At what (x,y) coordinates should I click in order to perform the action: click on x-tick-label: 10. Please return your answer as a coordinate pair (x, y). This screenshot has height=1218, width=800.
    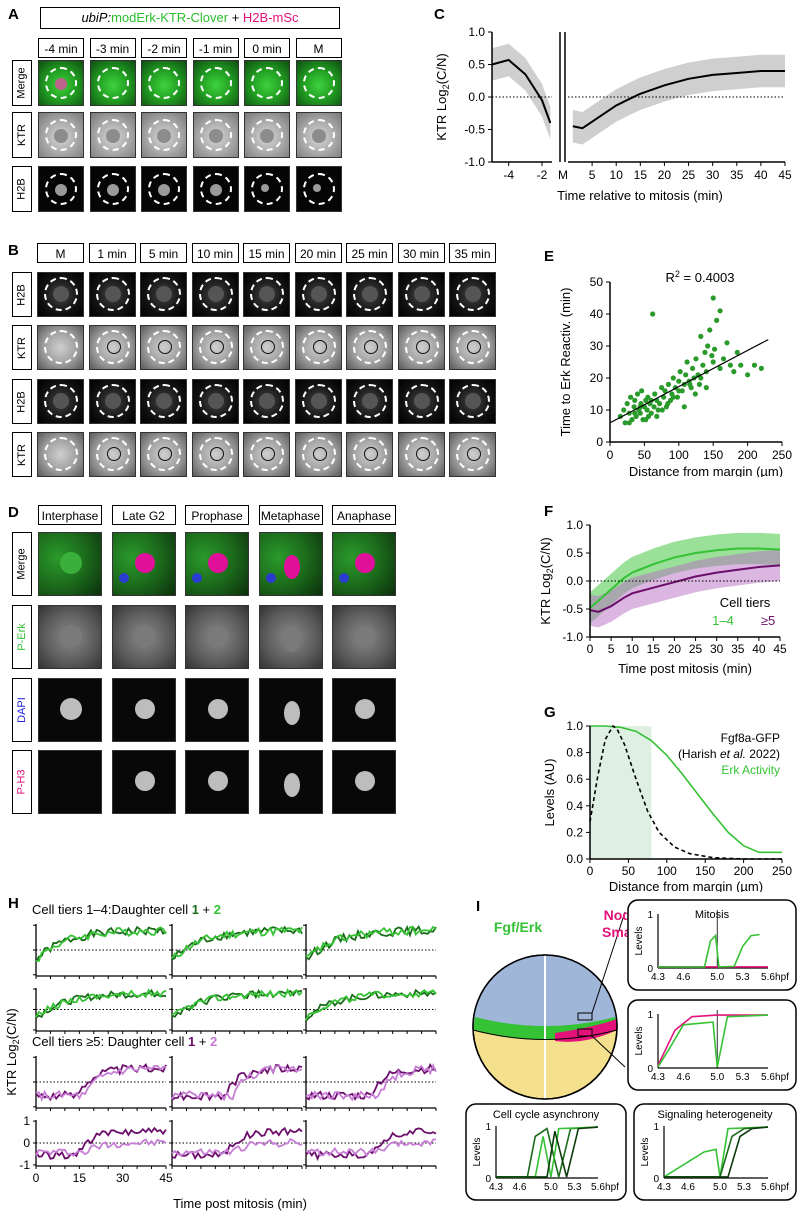
    Looking at the image, I should click on (617, 175).